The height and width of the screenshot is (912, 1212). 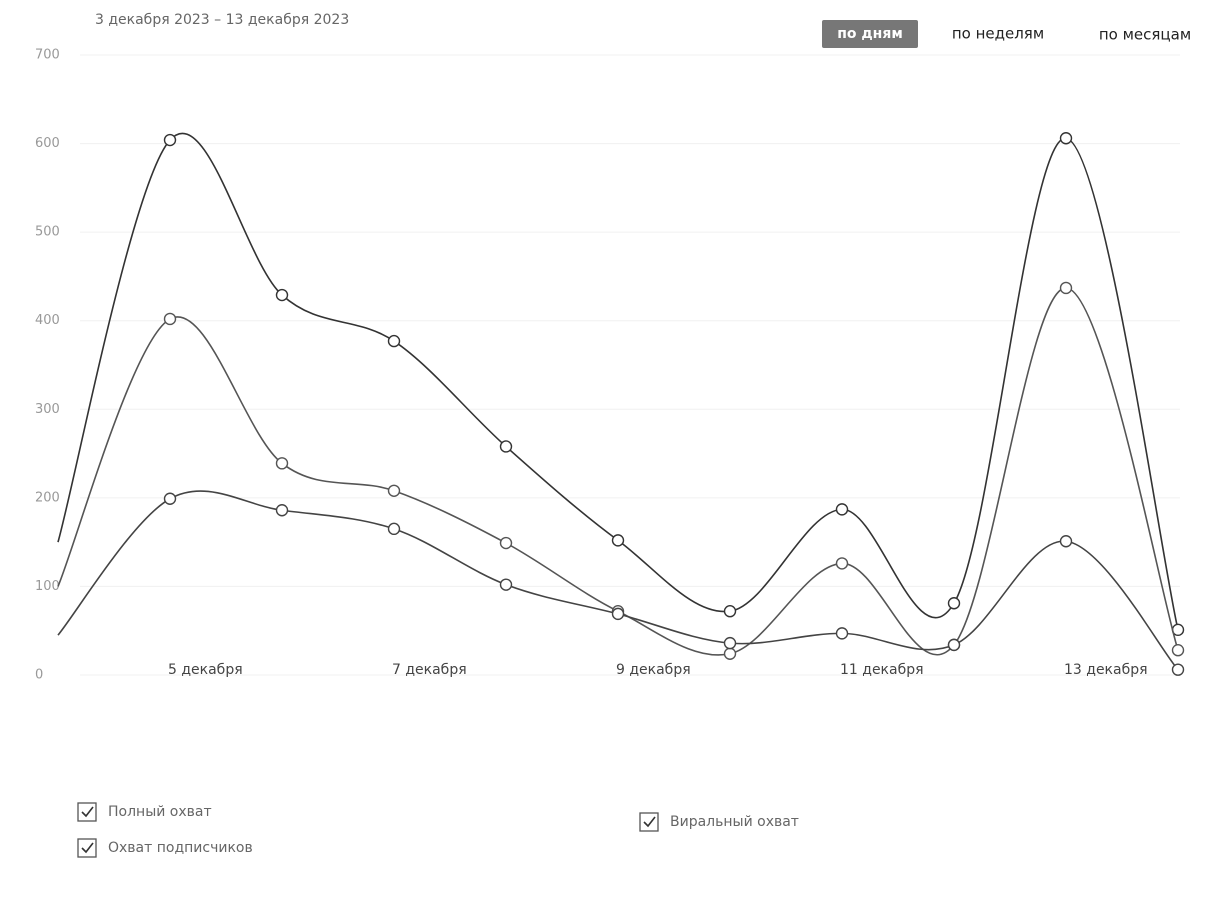 What do you see at coordinates (882, 670) in the screenshot?
I see `x-tick-label: 11 декабря` at bounding box center [882, 670].